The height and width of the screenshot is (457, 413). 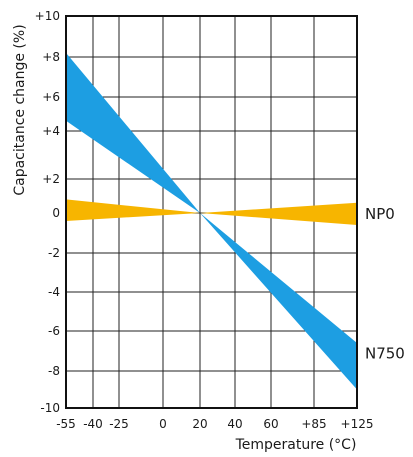 I want to click on y-tick-label: -4, so click(x=54, y=292).